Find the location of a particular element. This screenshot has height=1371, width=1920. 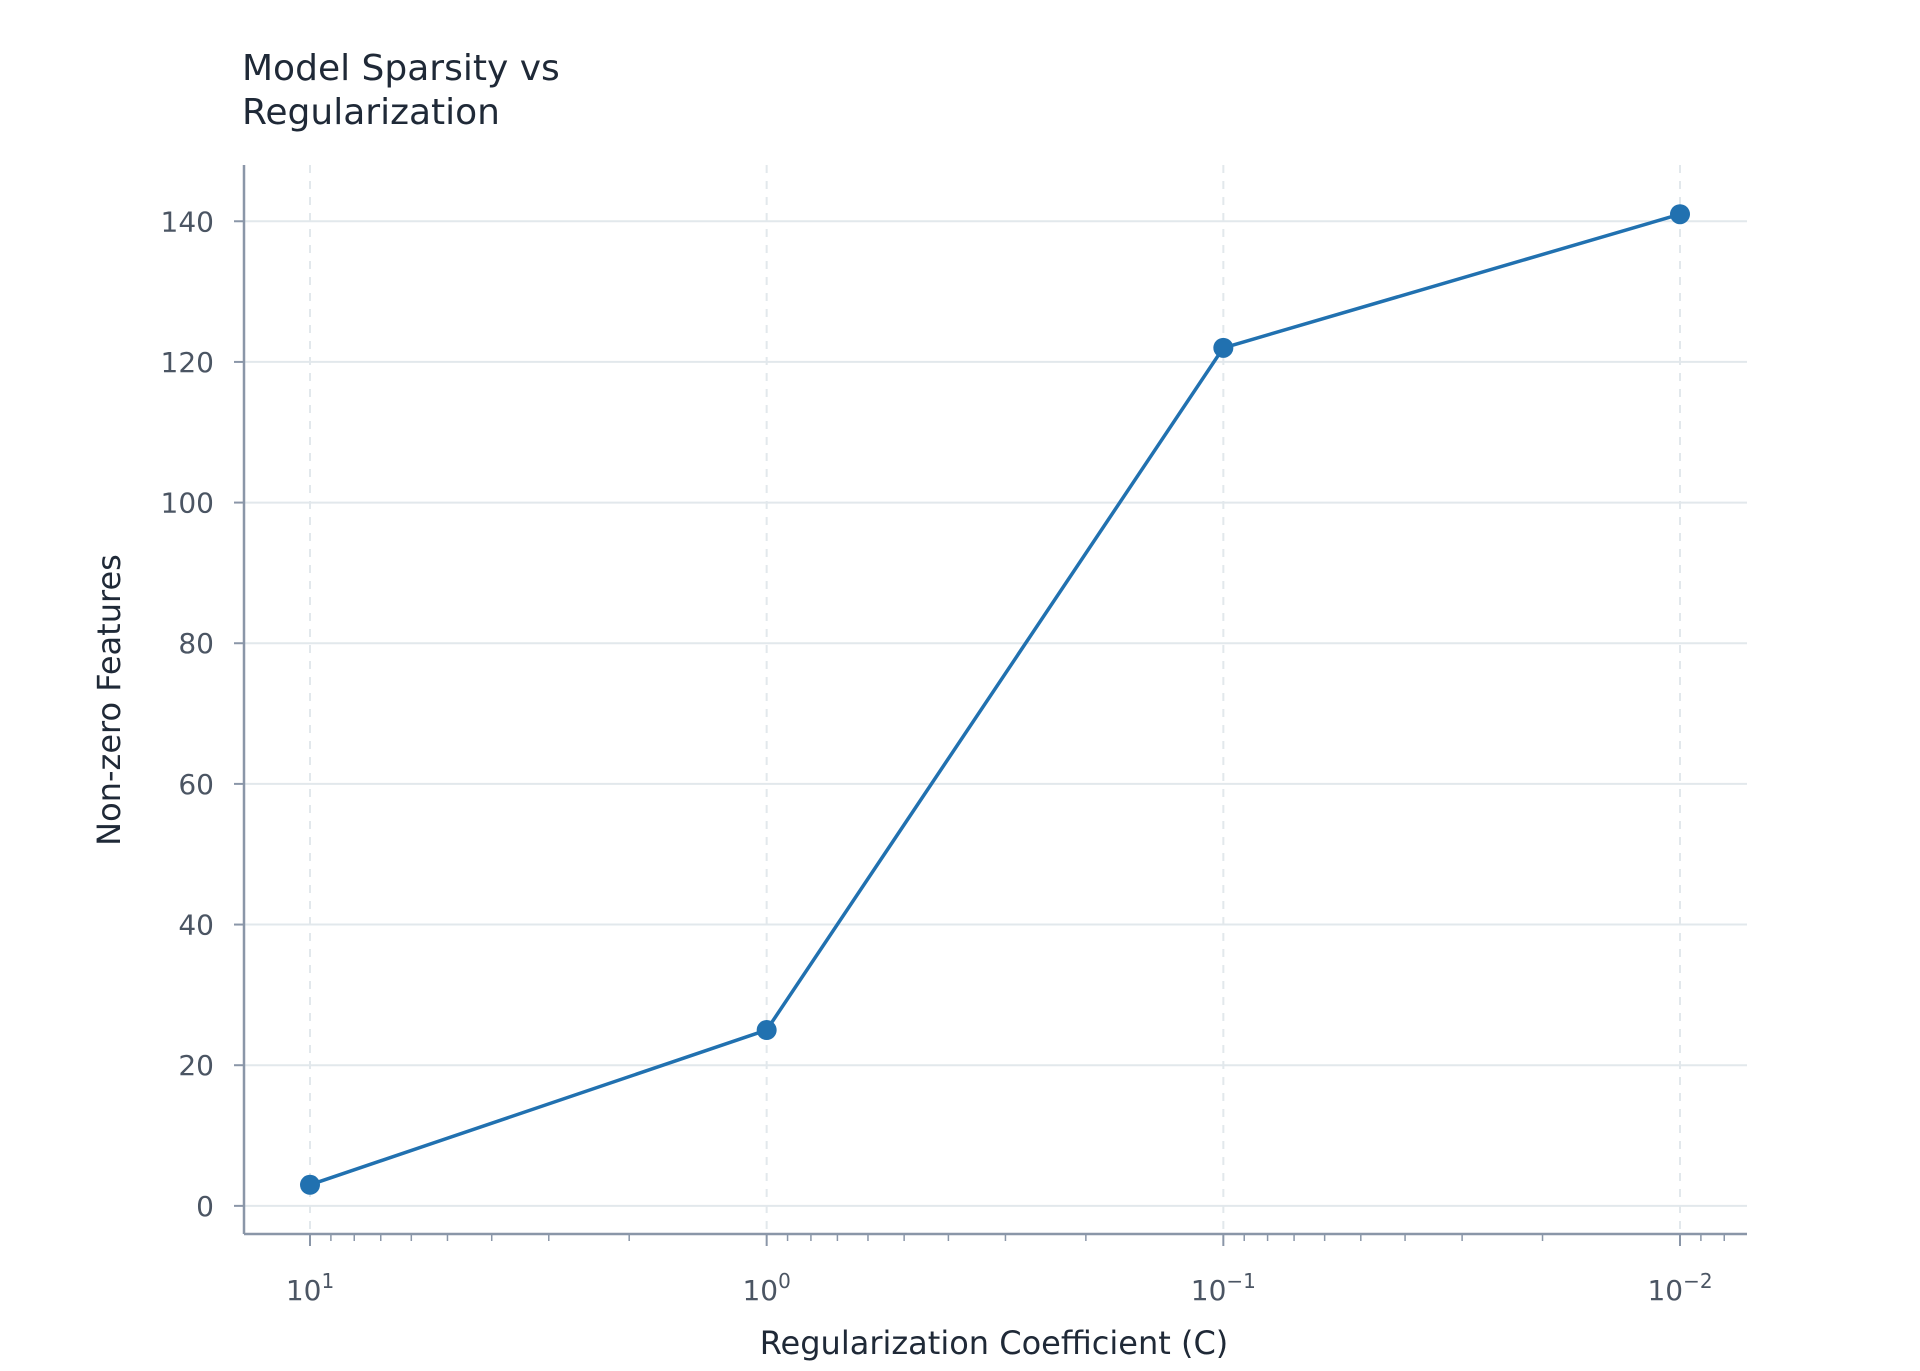

y-tick-label: 100 is located at coordinates (187, 503).